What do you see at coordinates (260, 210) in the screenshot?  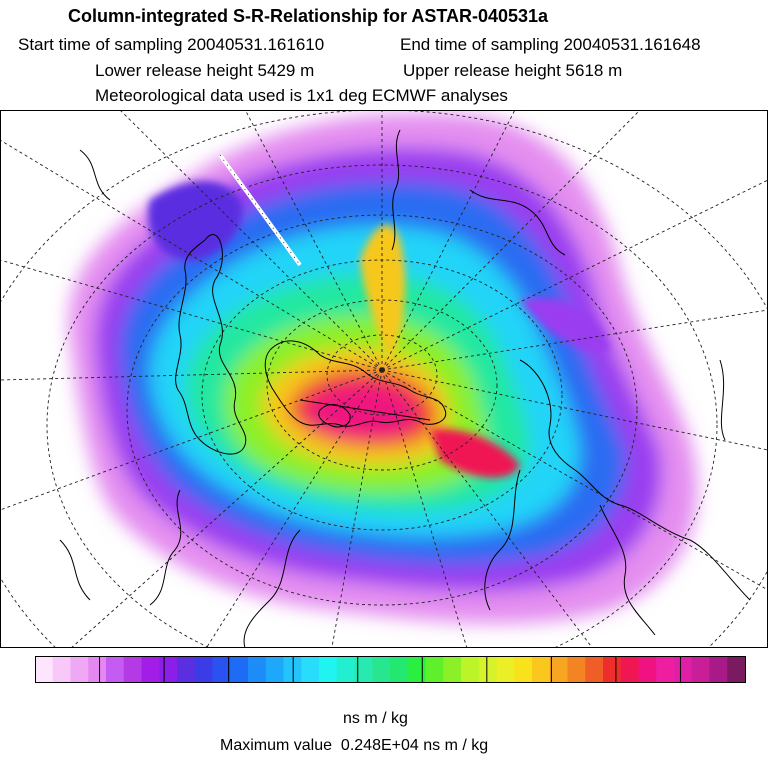 I see `satellite-track` at bounding box center [260, 210].